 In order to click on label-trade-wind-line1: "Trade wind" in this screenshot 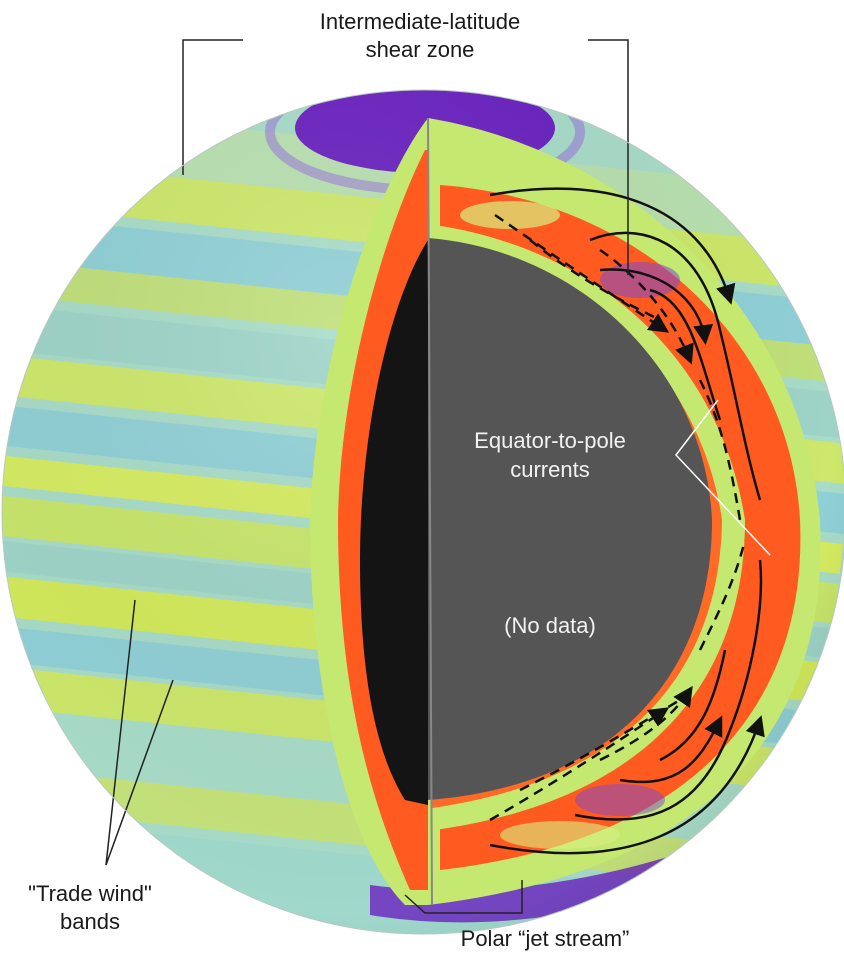, I will do `click(90, 893)`.